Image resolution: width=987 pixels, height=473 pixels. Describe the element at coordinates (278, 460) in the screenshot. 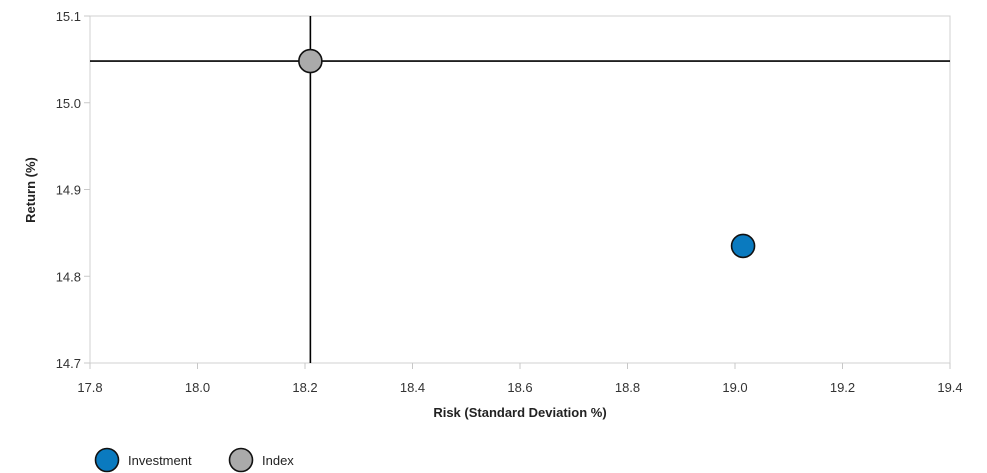

I see `legend-label-index: Index` at that location.